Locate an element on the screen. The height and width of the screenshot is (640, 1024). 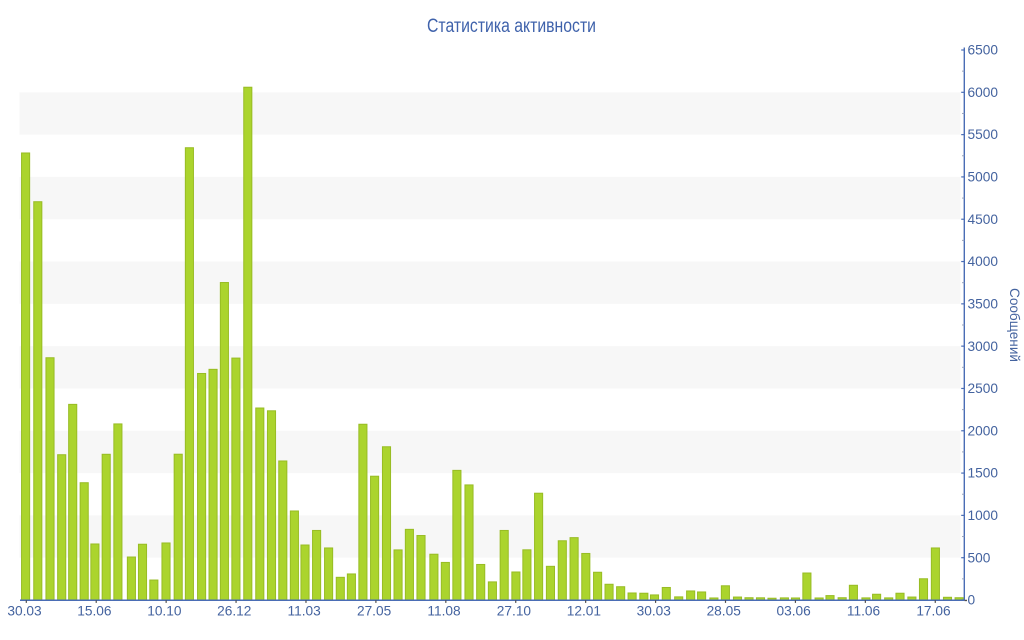
svg-text: 2500 is located at coordinates (983, 388).